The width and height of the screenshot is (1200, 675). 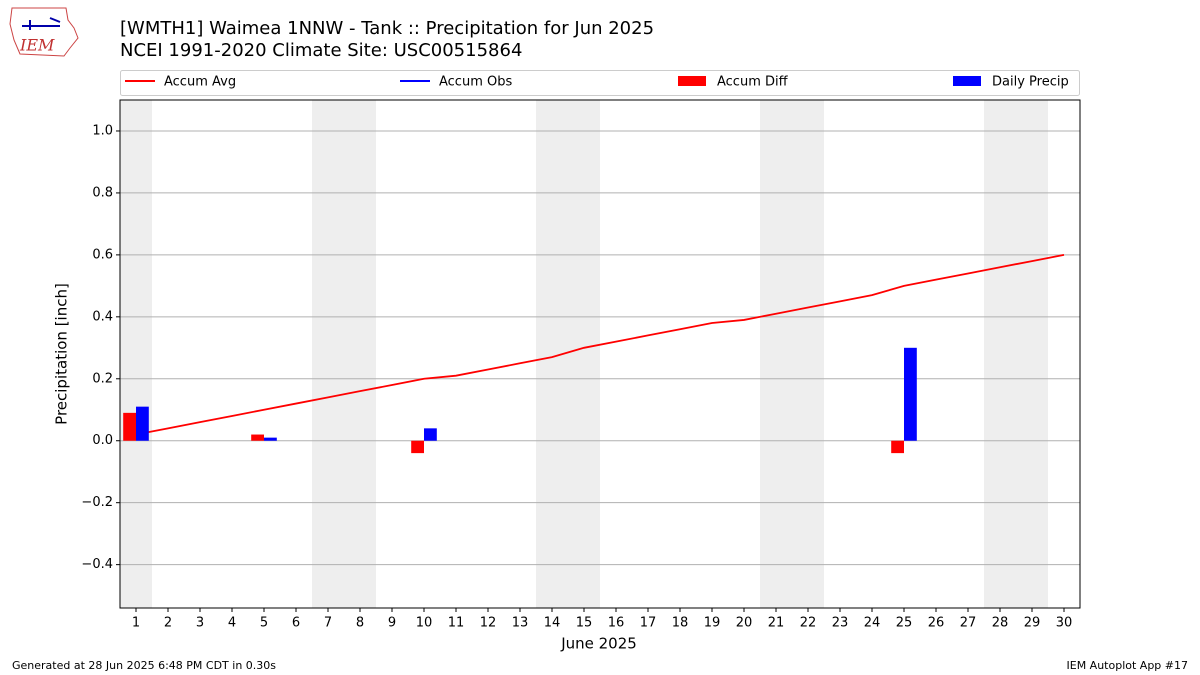 I want to click on y-tick-label: −0.4, so click(x=97, y=564).